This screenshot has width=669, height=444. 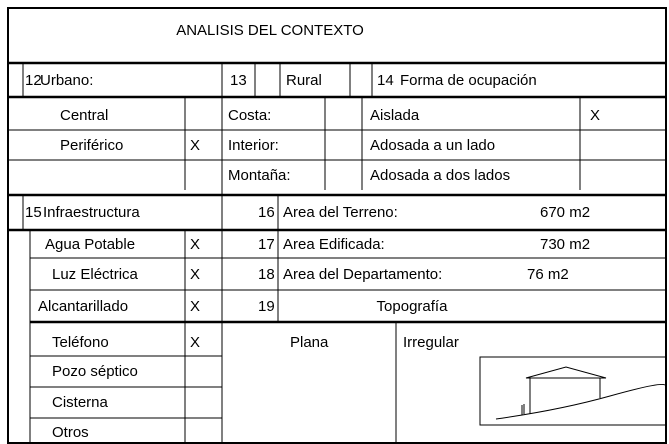 What do you see at coordinates (431, 342) in the screenshot?
I see `option-label: Irregular` at bounding box center [431, 342].